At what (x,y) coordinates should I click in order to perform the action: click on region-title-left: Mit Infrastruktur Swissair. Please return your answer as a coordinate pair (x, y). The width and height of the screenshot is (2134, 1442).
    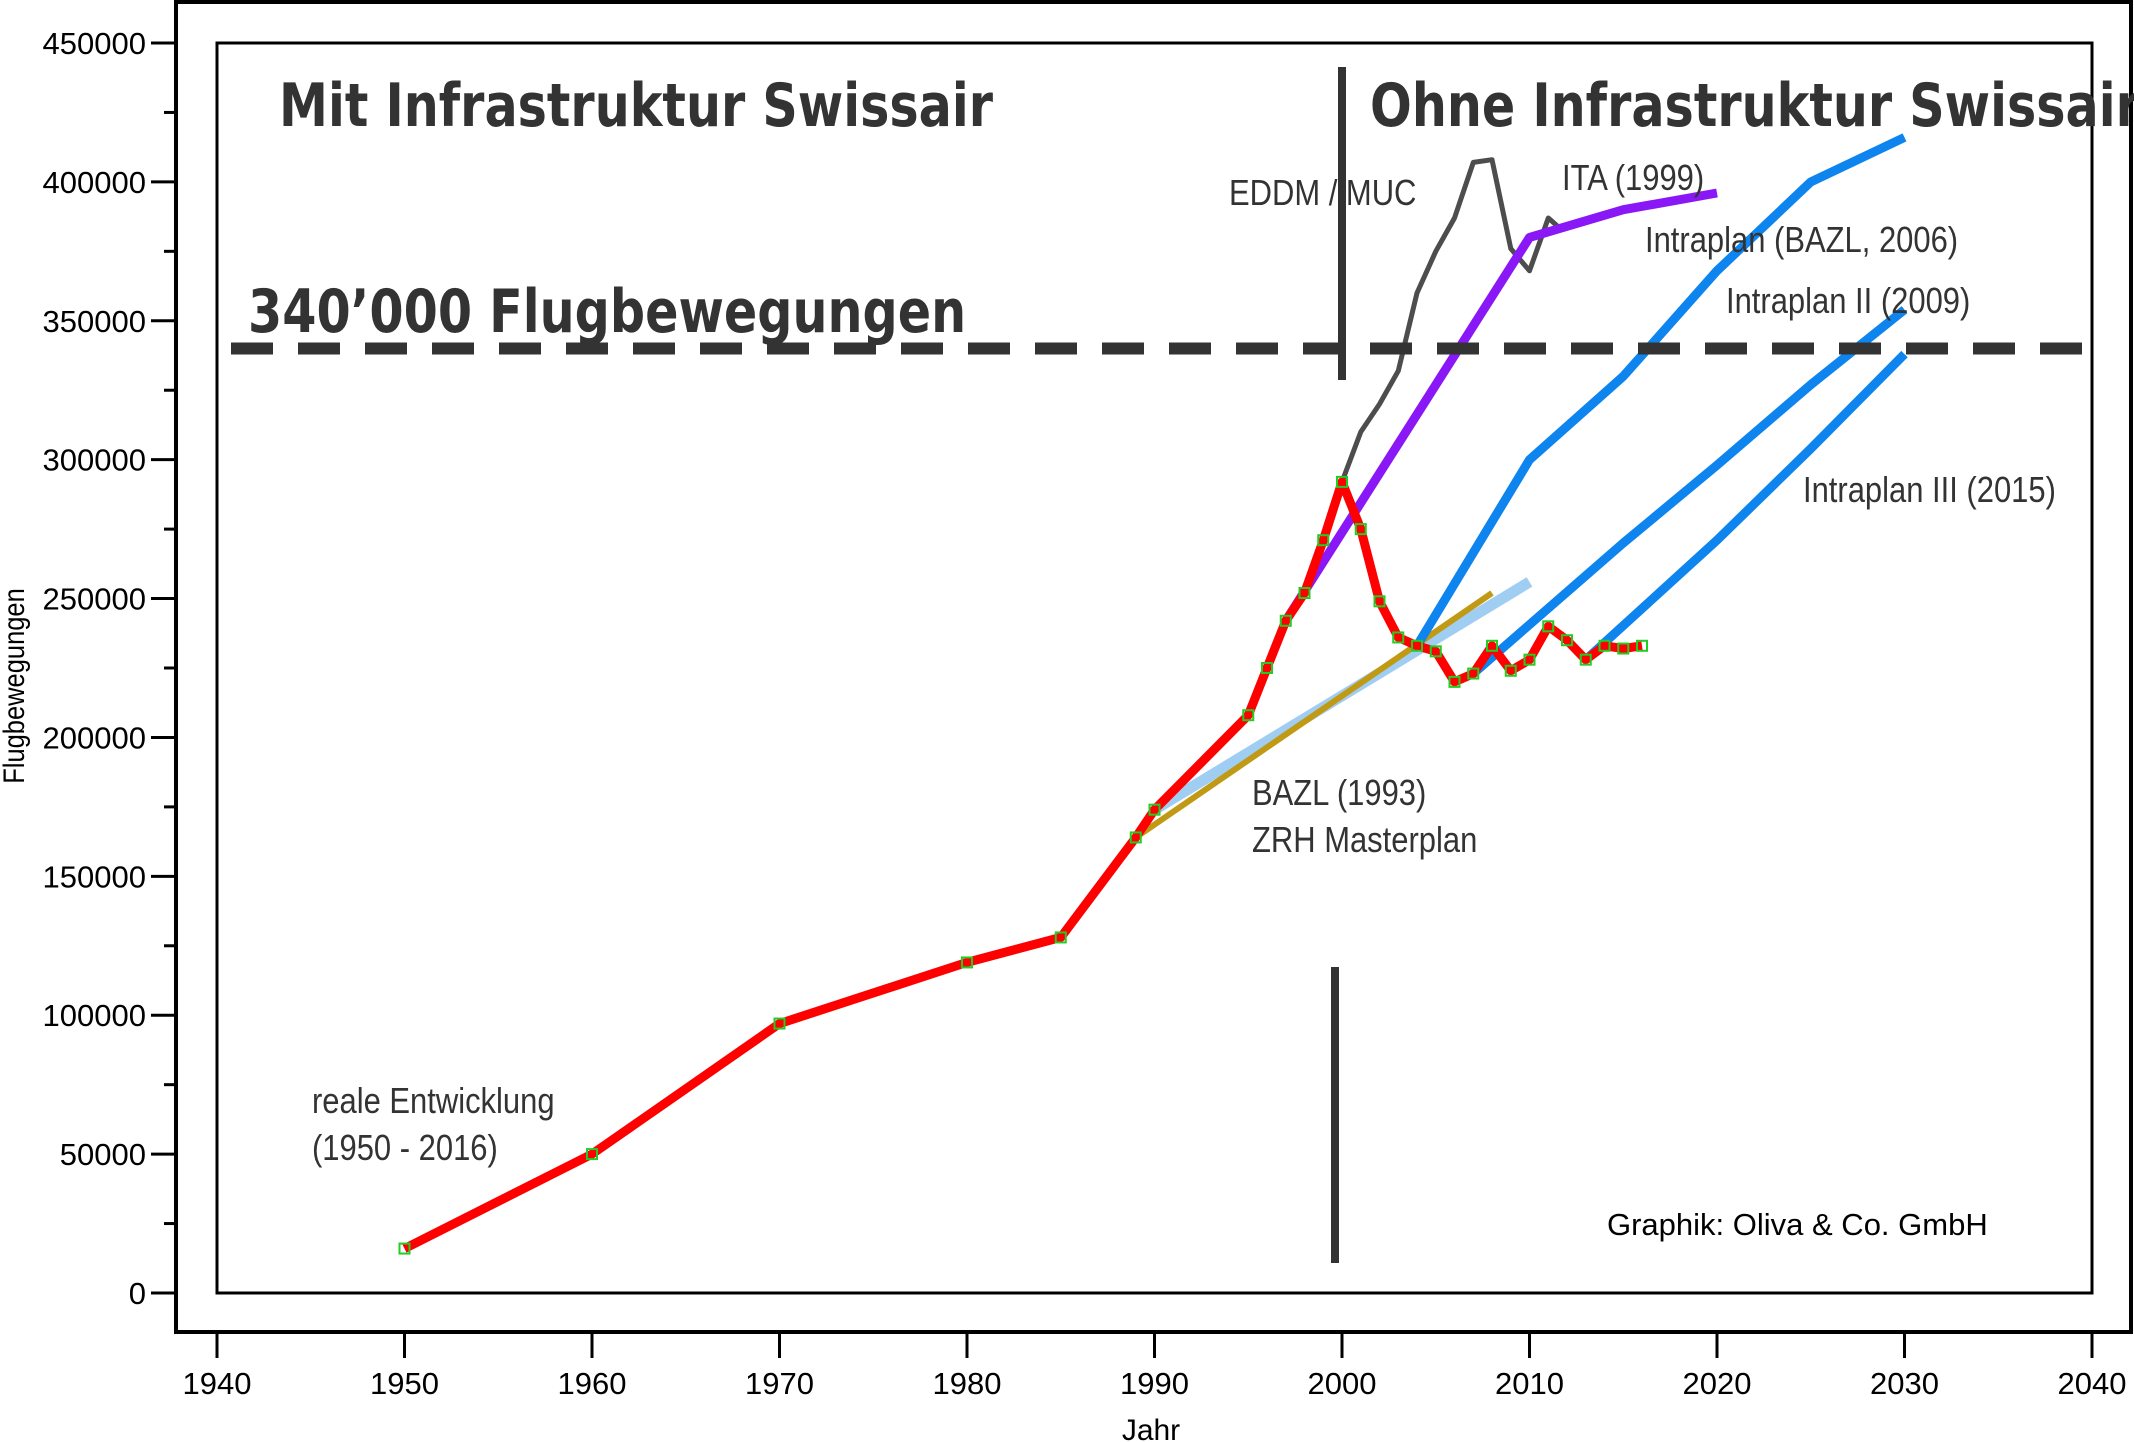
    Looking at the image, I should click on (636, 105).